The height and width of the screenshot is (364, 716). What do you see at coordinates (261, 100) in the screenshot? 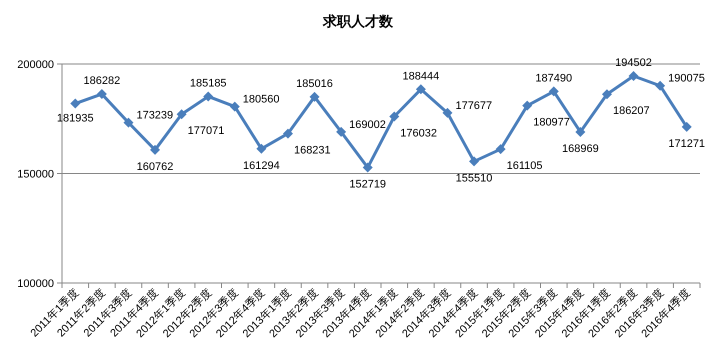
I see `data-label: 180560` at bounding box center [261, 100].